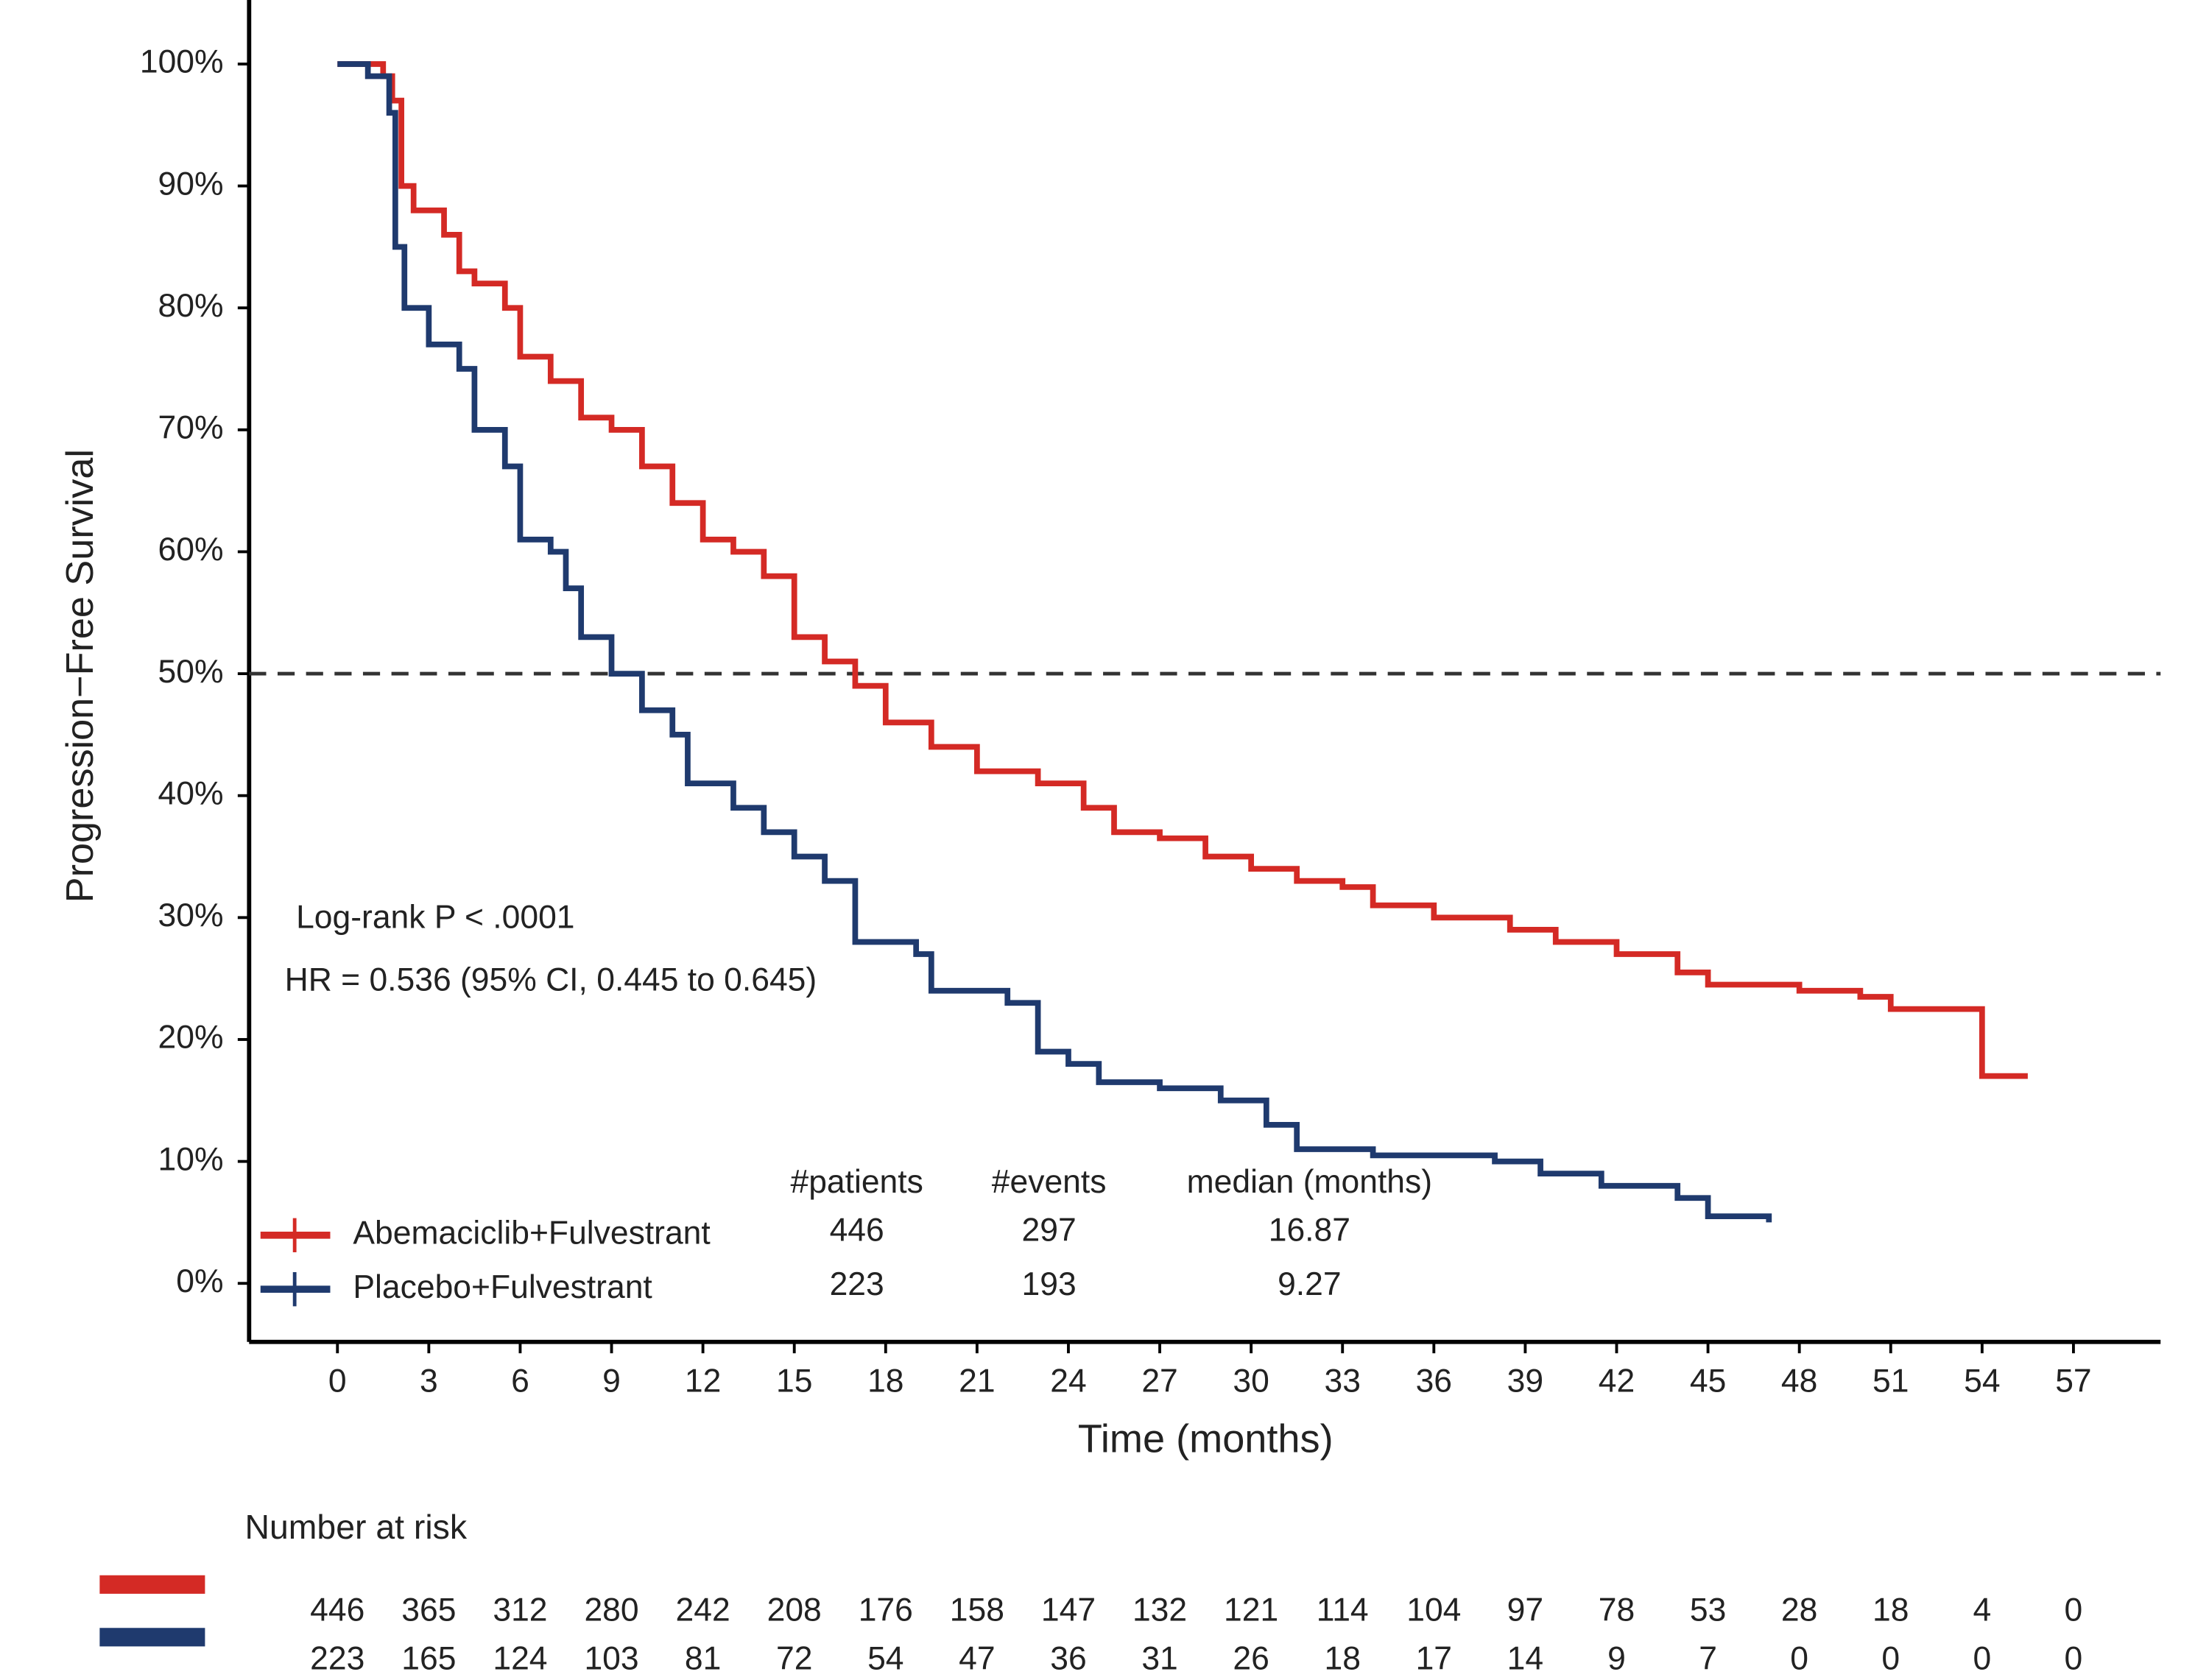 The width and height of the screenshot is (2209, 1680). What do you see at coordinates (611, 1658) in the screenshot?
I see `risk-value: 103` at bounding box center [611, 1658].